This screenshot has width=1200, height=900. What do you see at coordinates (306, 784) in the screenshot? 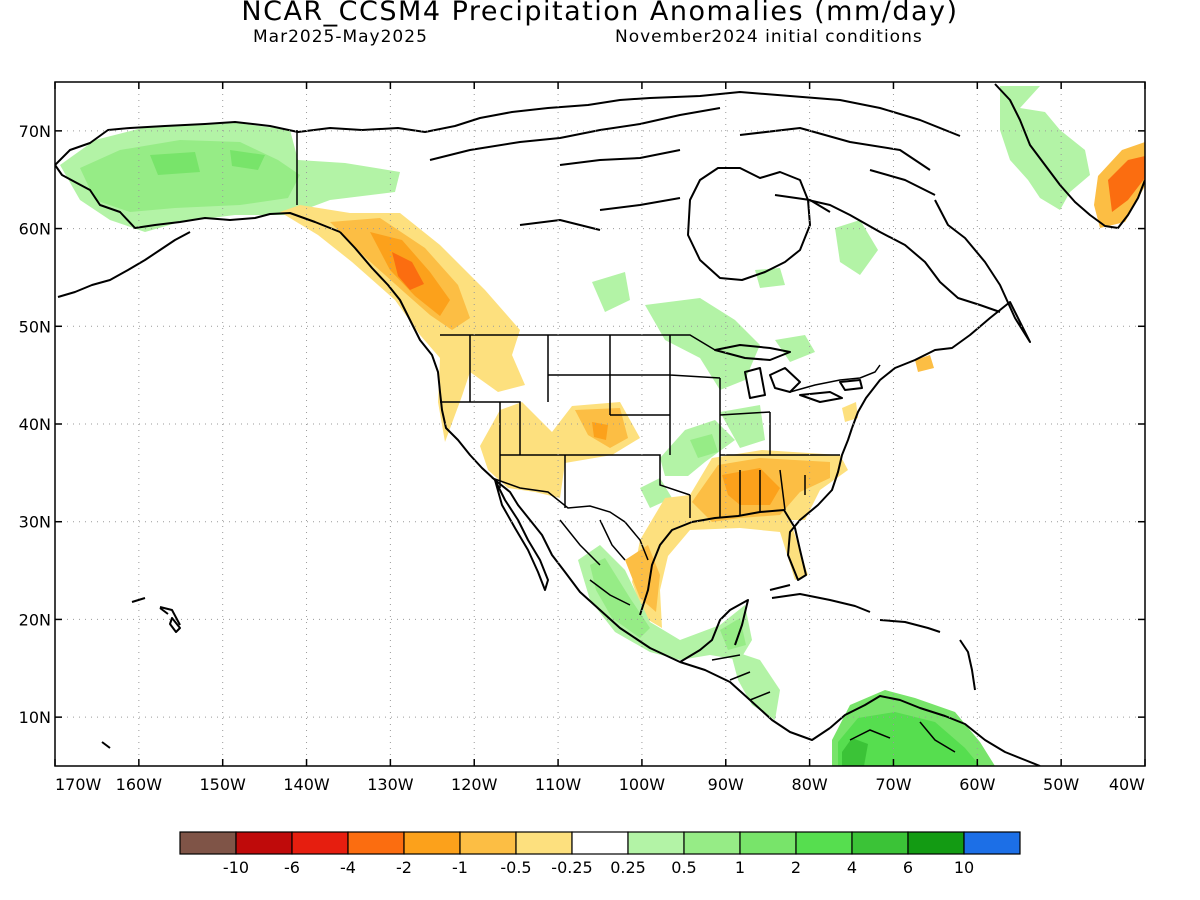
I see `longitude-label: 140W` at bounding box center [306, 784].